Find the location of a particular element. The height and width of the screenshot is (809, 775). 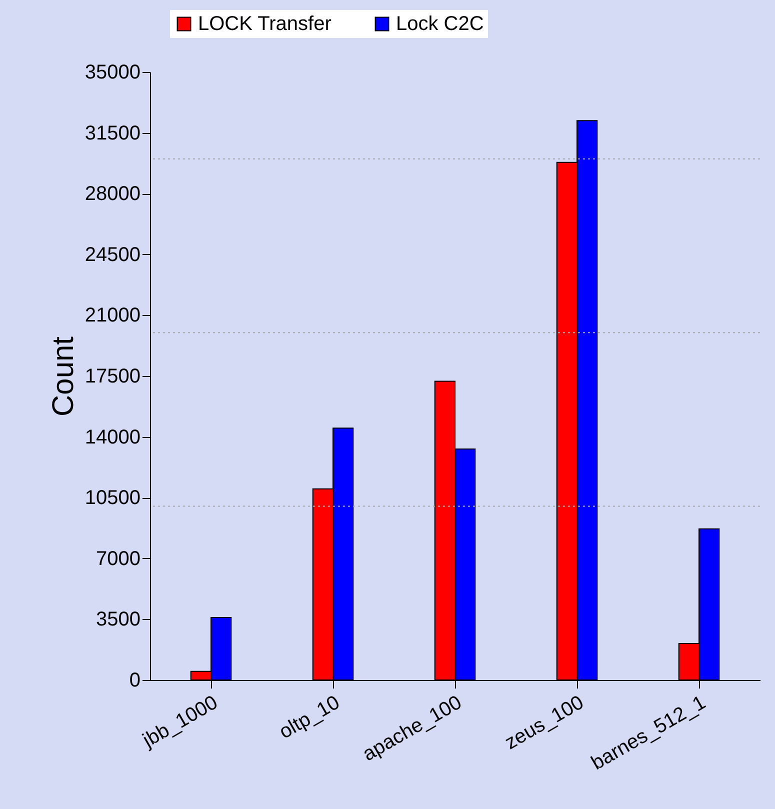

legend-label: LOCK Transfer is located at coordinates (265, 24).